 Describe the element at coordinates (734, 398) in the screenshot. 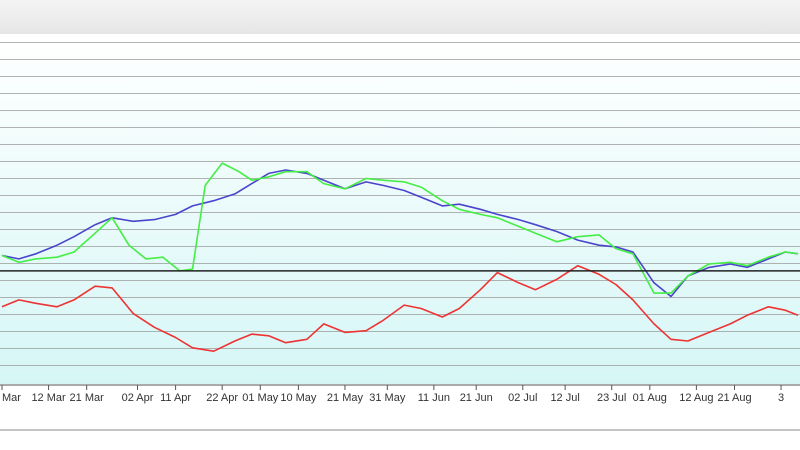

I see `x-tick-label: 21 Aug` at that location.